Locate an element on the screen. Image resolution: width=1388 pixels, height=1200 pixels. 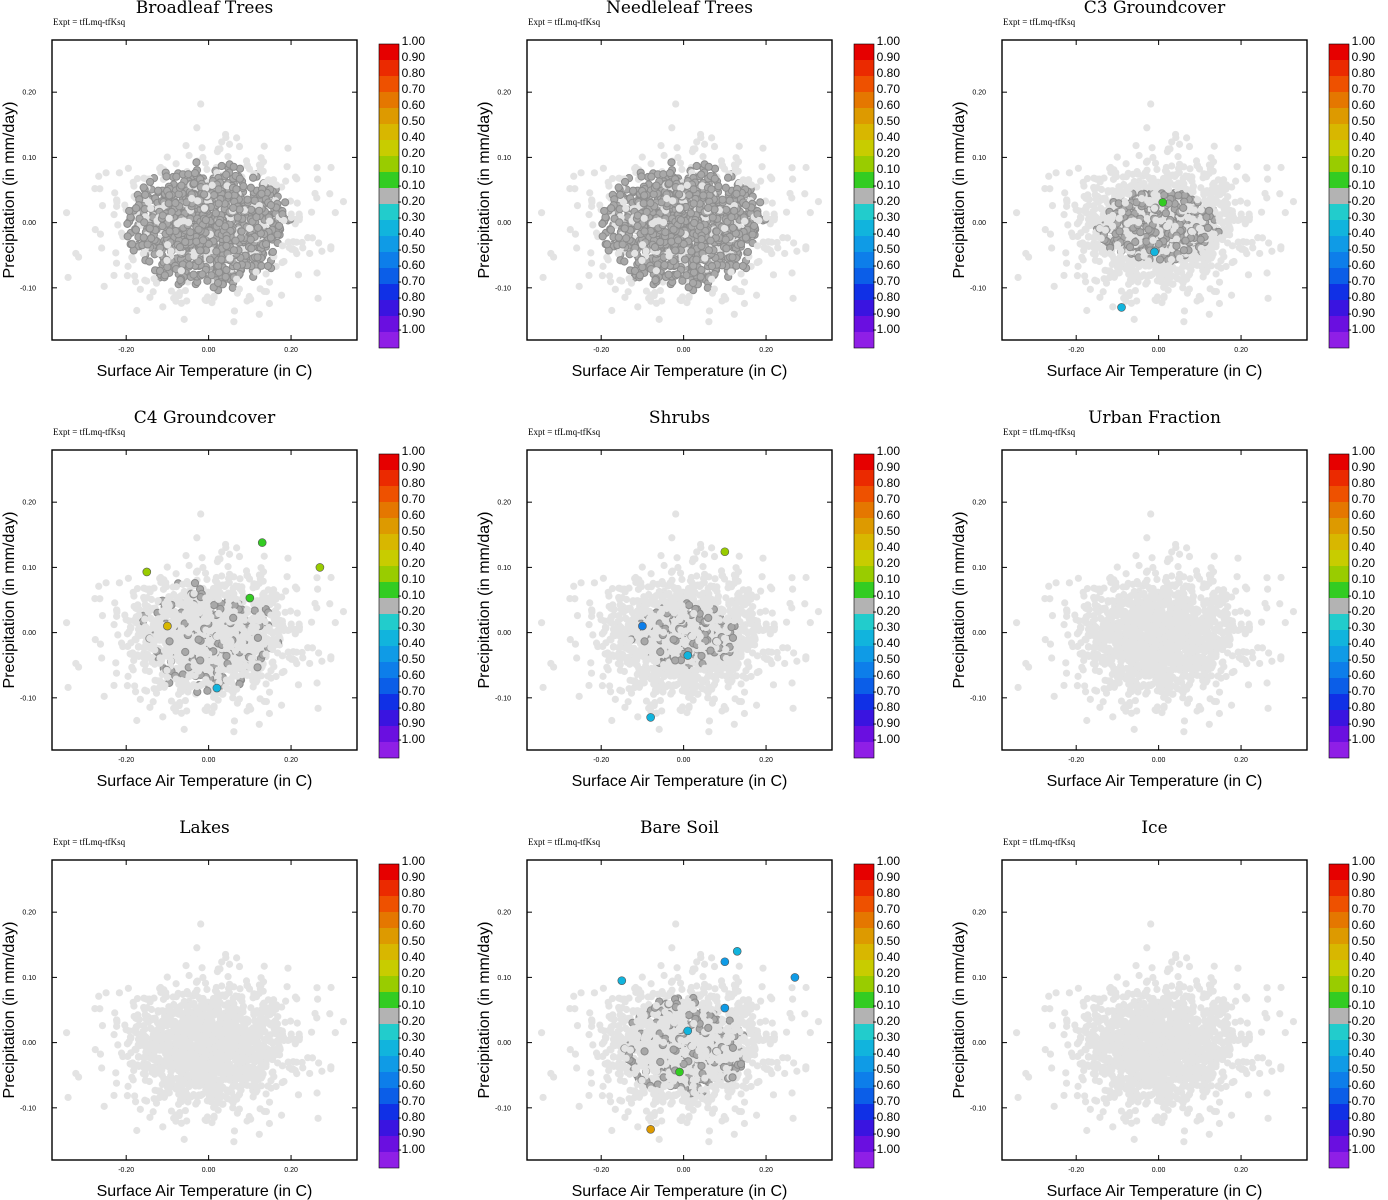
highlight-point is located at coordinates (1121, 307).